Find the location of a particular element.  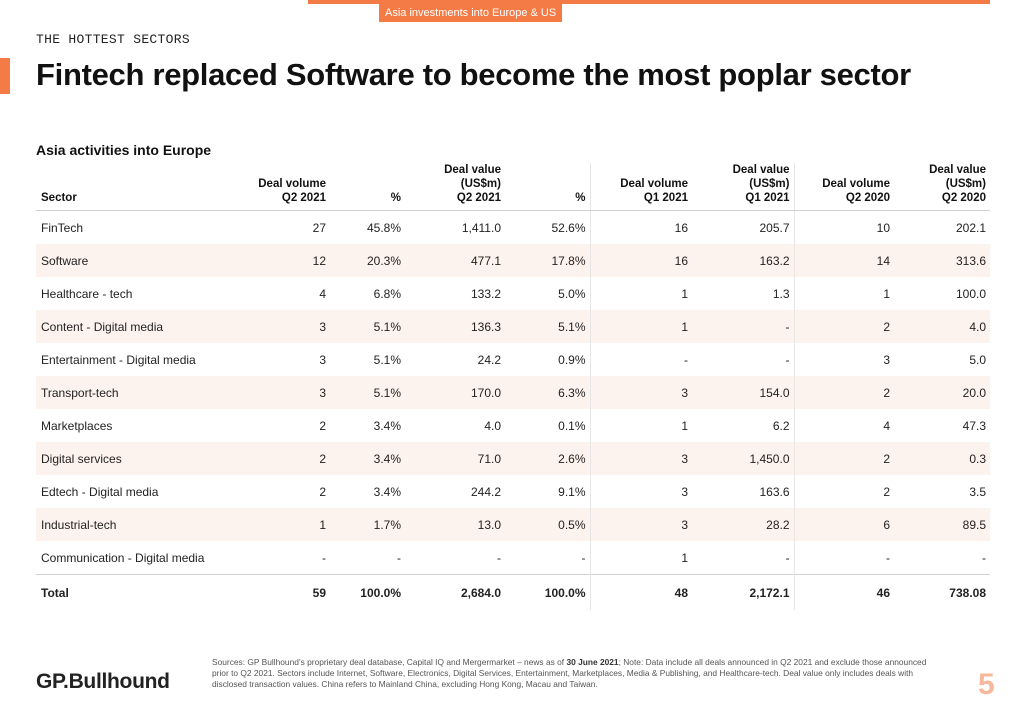

value-cell: 170.0 is located at coordinates (455, 392).